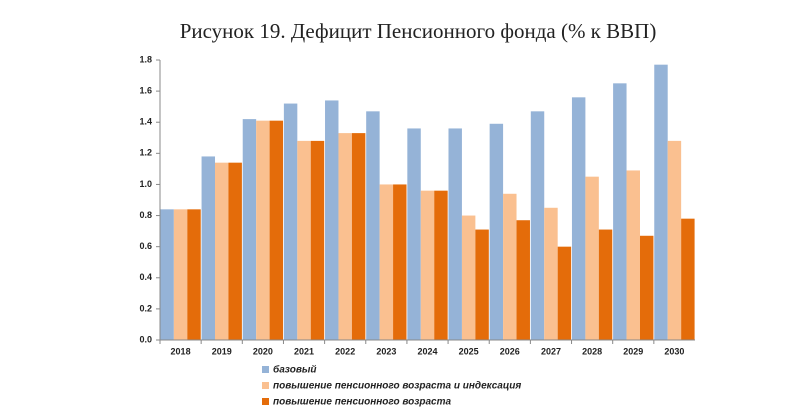 The image size is (800, 416). Describe the element at coordinates (145, 246) in the screenshot. I see `y-tick-label: 0.6` at that location.